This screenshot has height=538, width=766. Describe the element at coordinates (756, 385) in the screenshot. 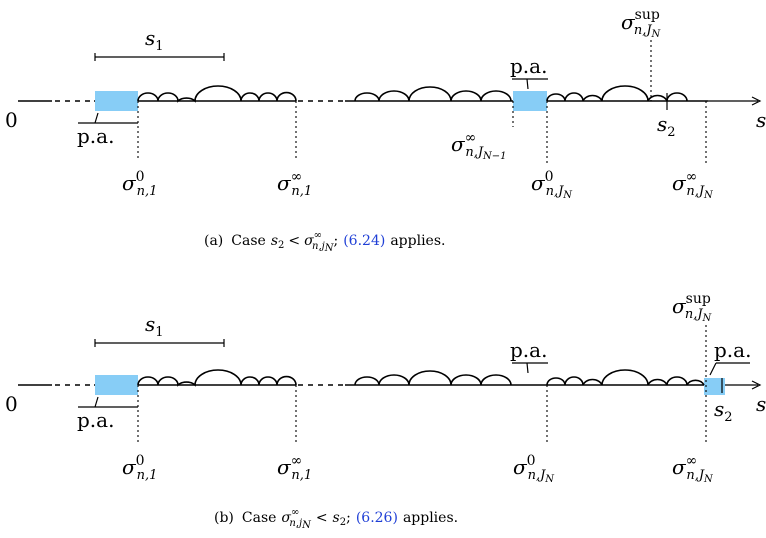

I see `axis-arrow-icon-b` at that location.